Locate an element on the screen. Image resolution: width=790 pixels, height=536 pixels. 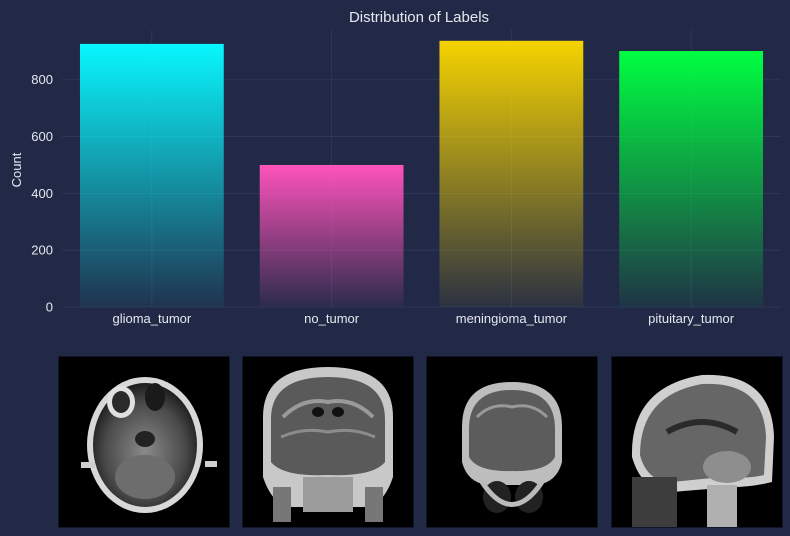
mri-sagittal-scan-icon is located at coordinates (702, 450).